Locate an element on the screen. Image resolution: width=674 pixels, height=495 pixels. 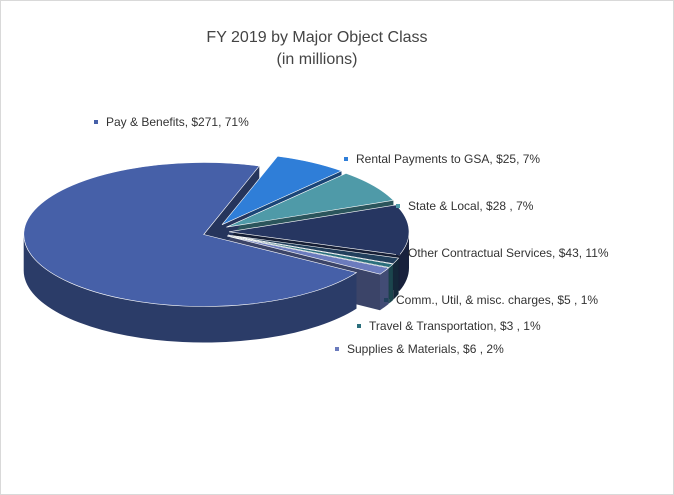
data-label: Travel & Transportation, $3 , 1% is located at coordinates (455, 326).